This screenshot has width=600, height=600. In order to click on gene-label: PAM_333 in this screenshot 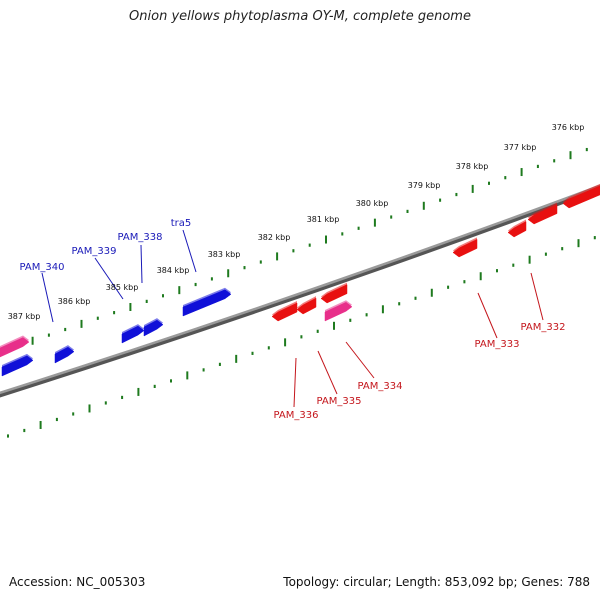, I will do `click(497, 344)`.